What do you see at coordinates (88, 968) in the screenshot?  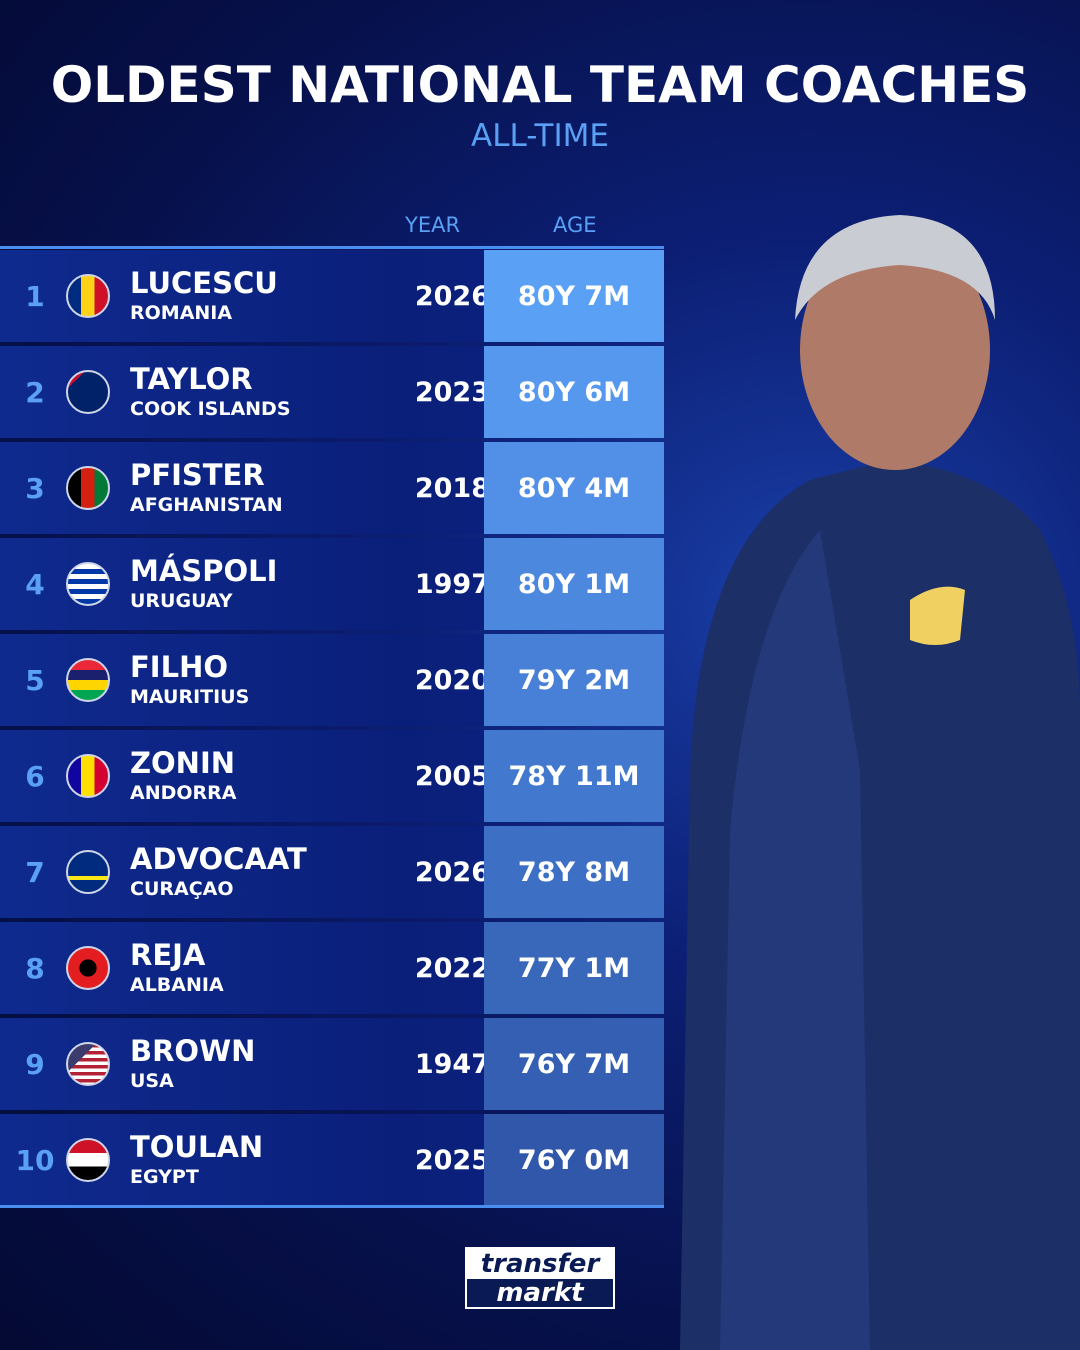 I see `albania-flag-icon` at bounding box center [88, 968].